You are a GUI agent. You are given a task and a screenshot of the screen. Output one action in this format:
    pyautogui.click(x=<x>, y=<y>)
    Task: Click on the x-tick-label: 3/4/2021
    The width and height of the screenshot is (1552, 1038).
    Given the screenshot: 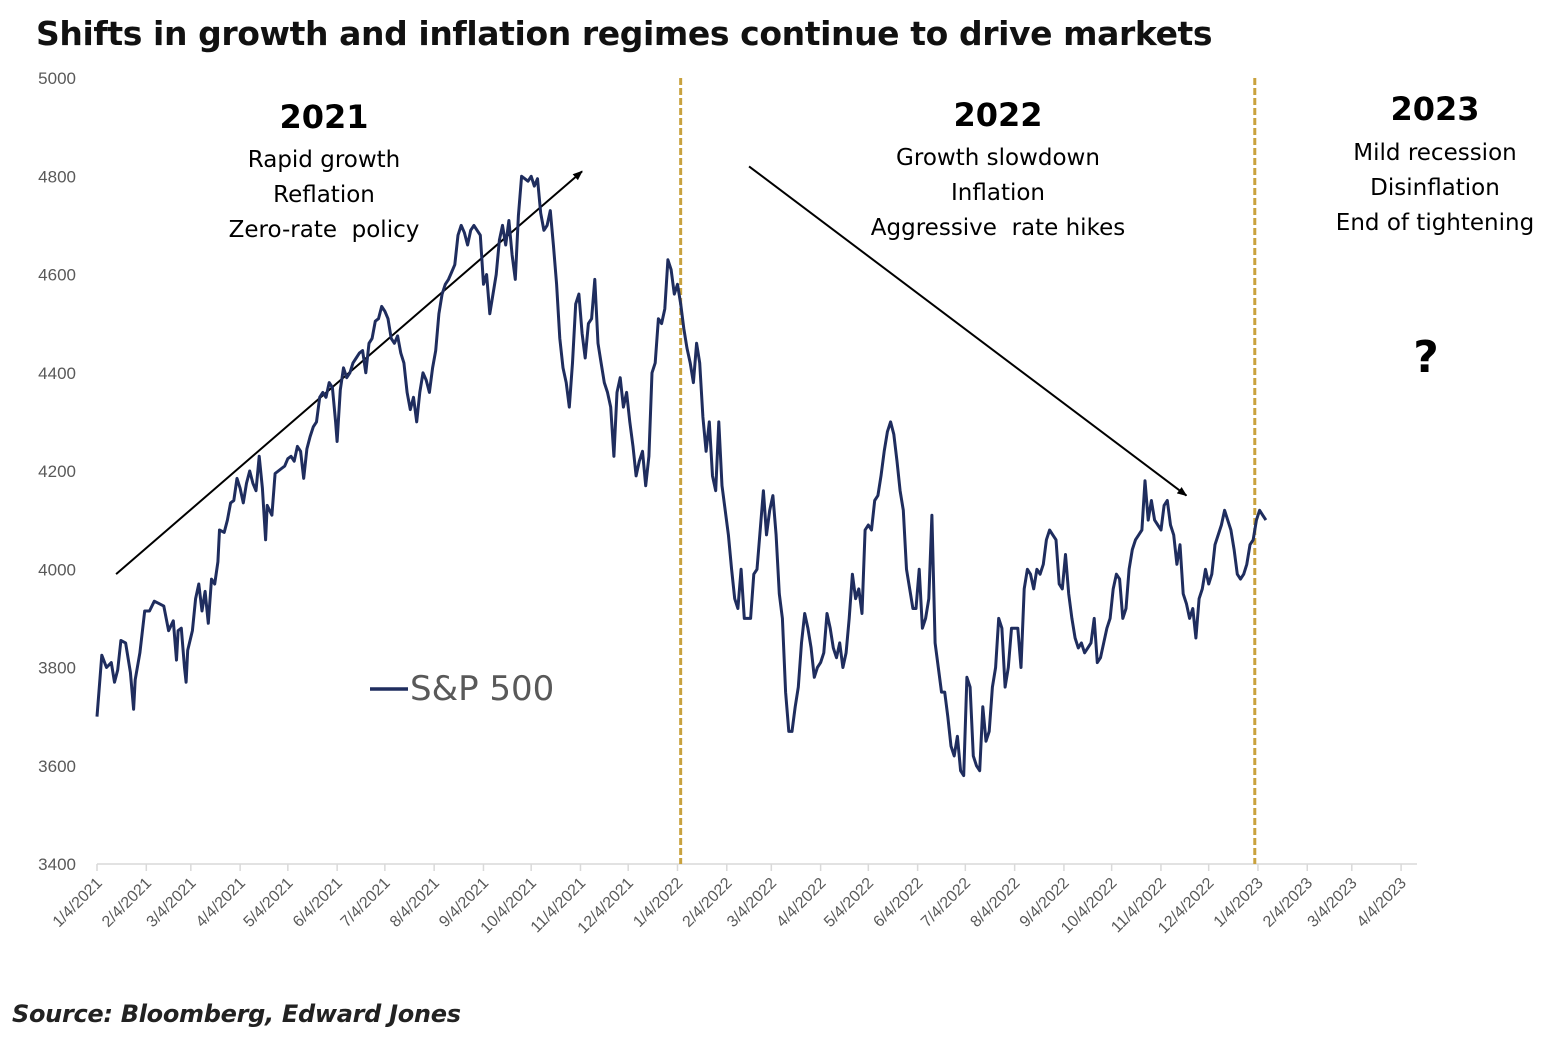 What is the action you would take?
    pyautogui.click(x=172, y=903)
    